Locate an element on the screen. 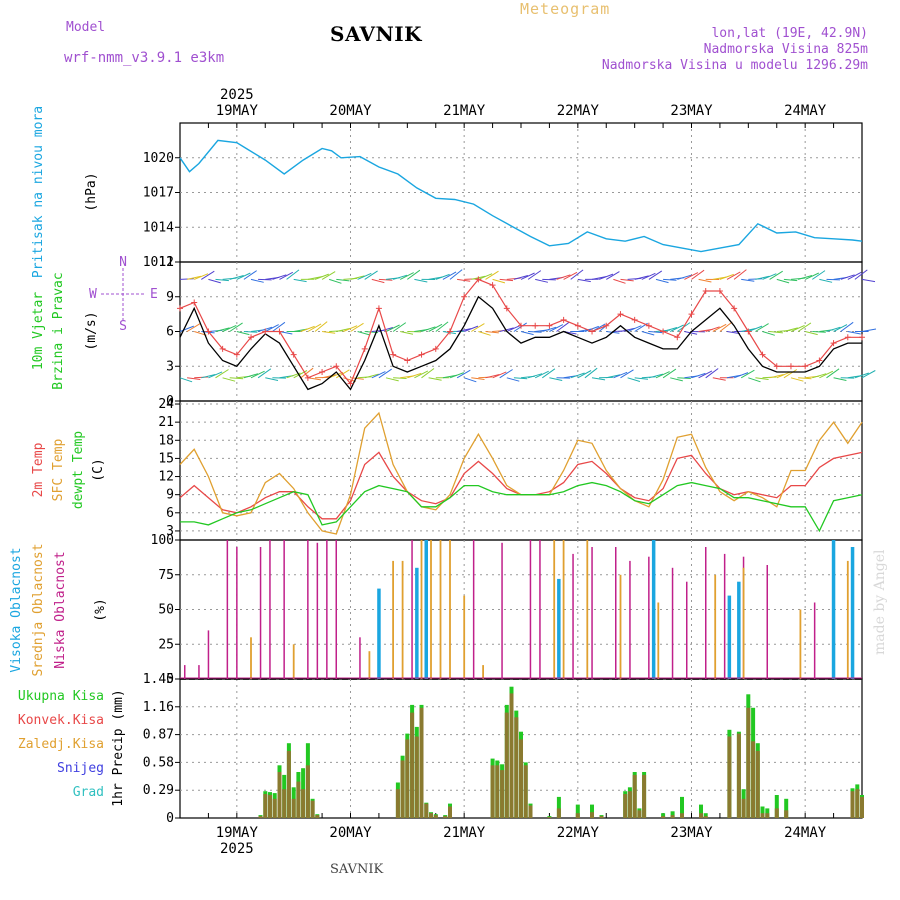  cloud-ylabel-low: Niska Oblacnost is located at coordinates (60, 609).